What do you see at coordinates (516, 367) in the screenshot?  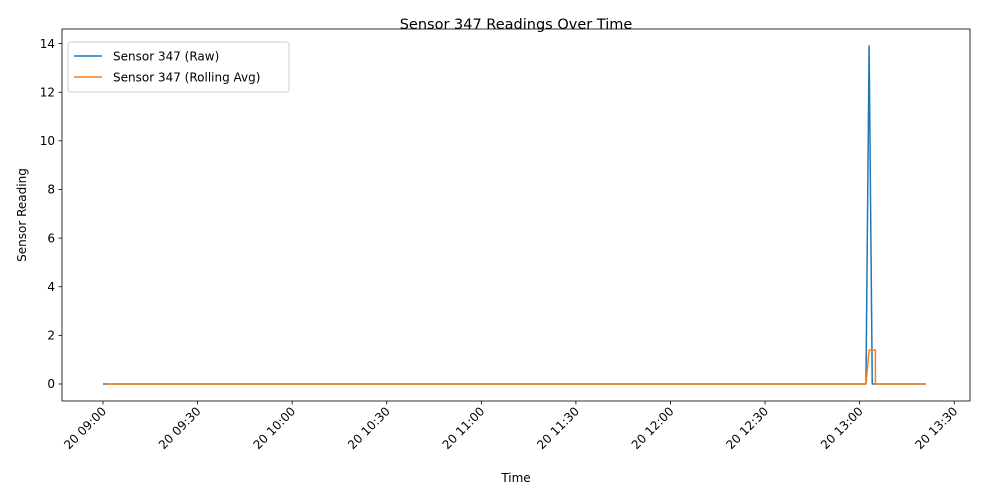 I see `series-line-rolling-avg` at bounding box center [516, 367].